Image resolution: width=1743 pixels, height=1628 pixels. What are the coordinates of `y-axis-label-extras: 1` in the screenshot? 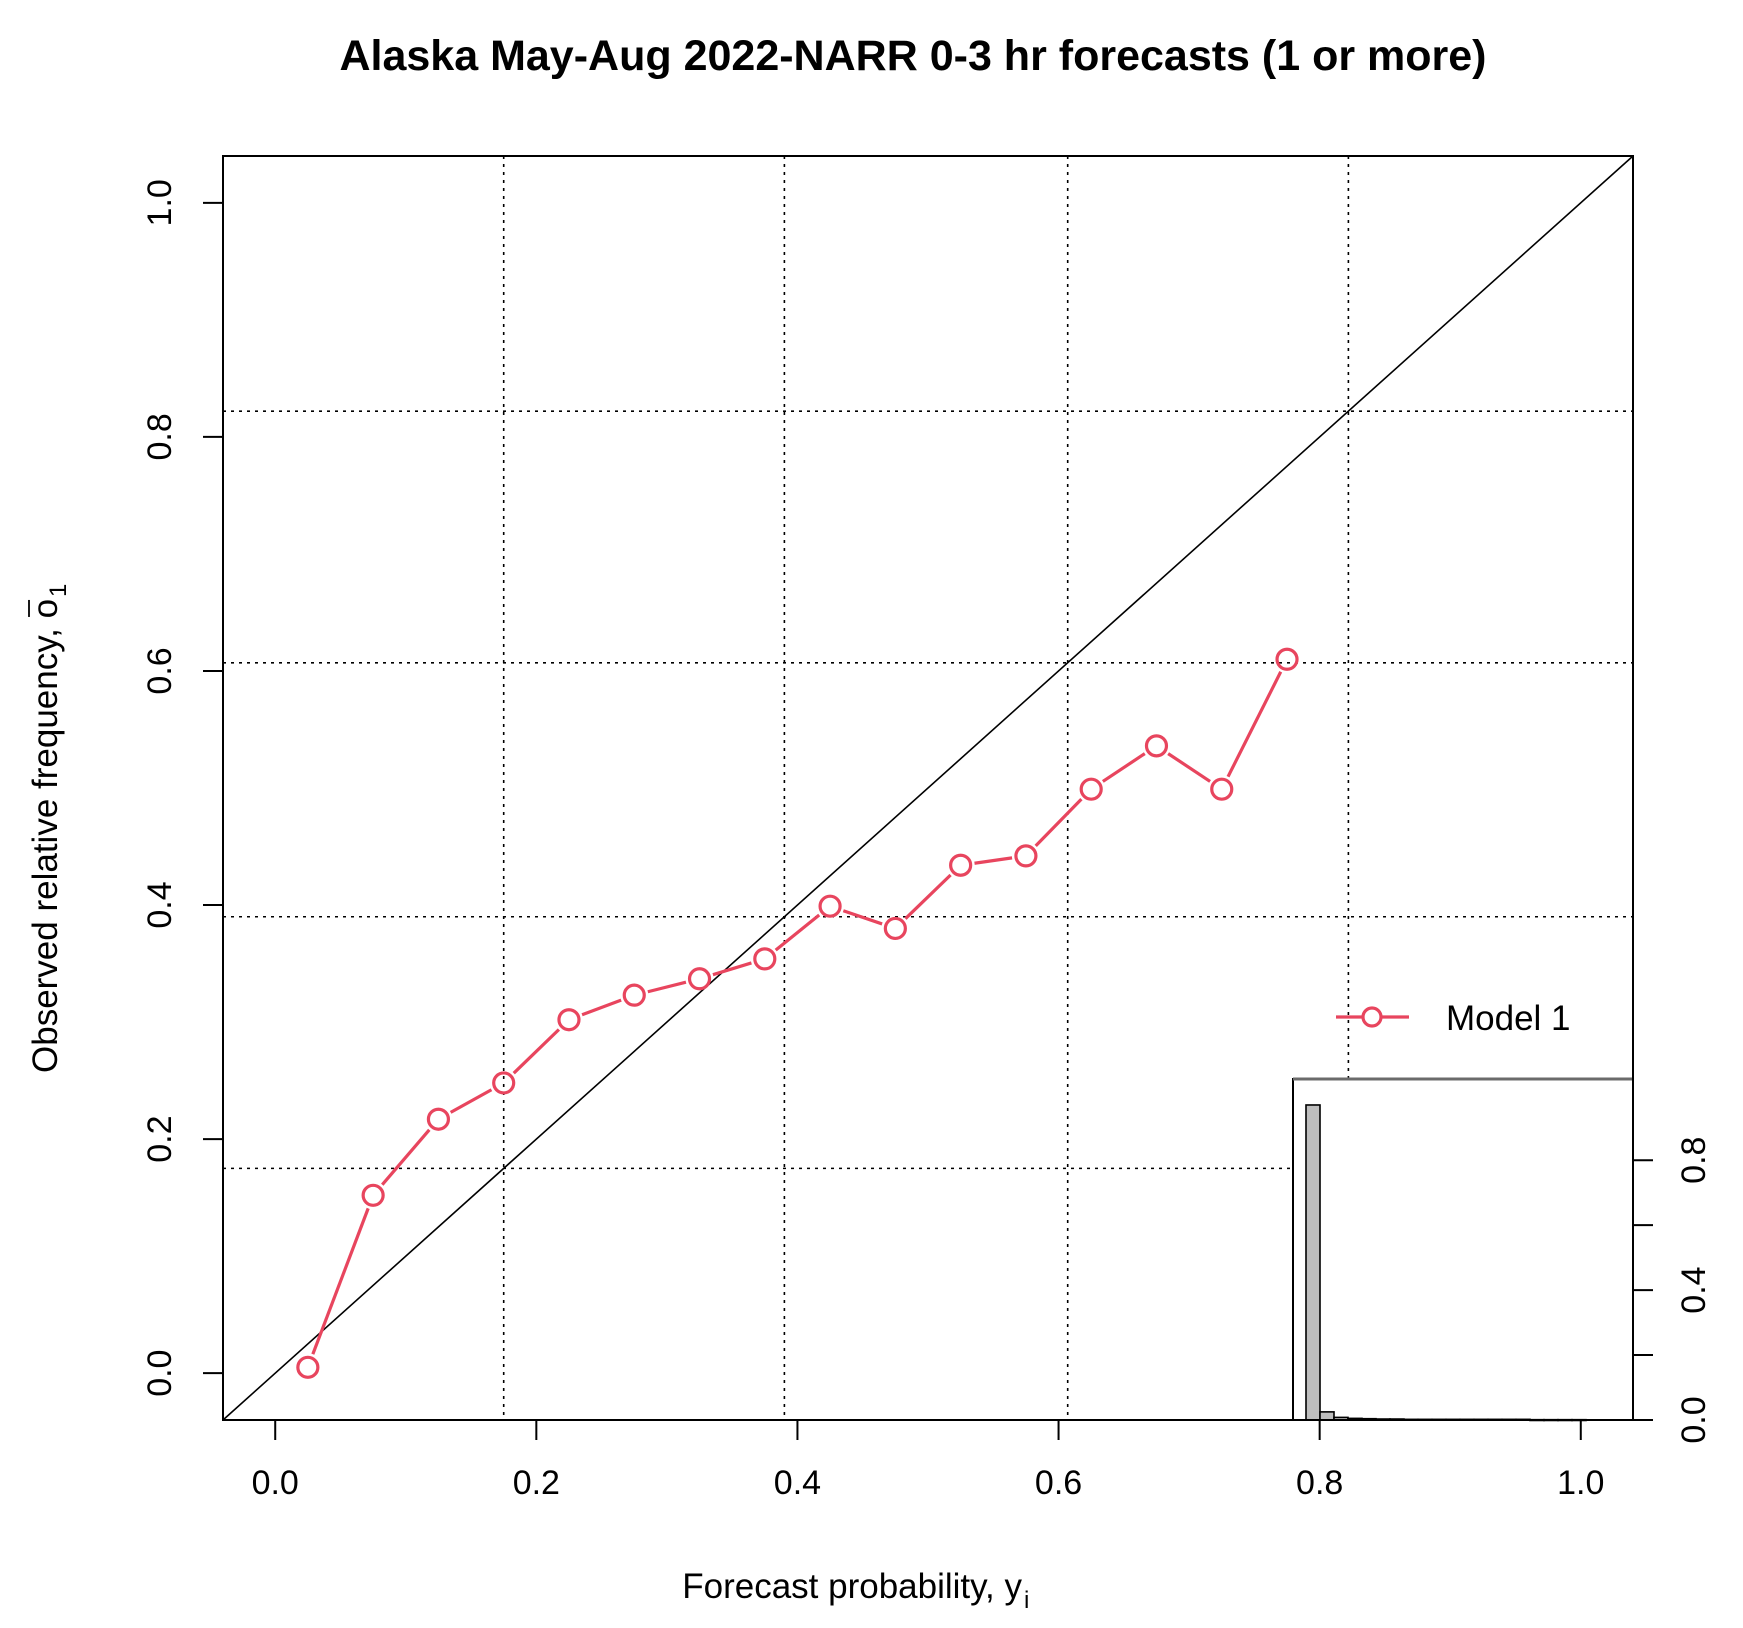 It's located at (50, 600).